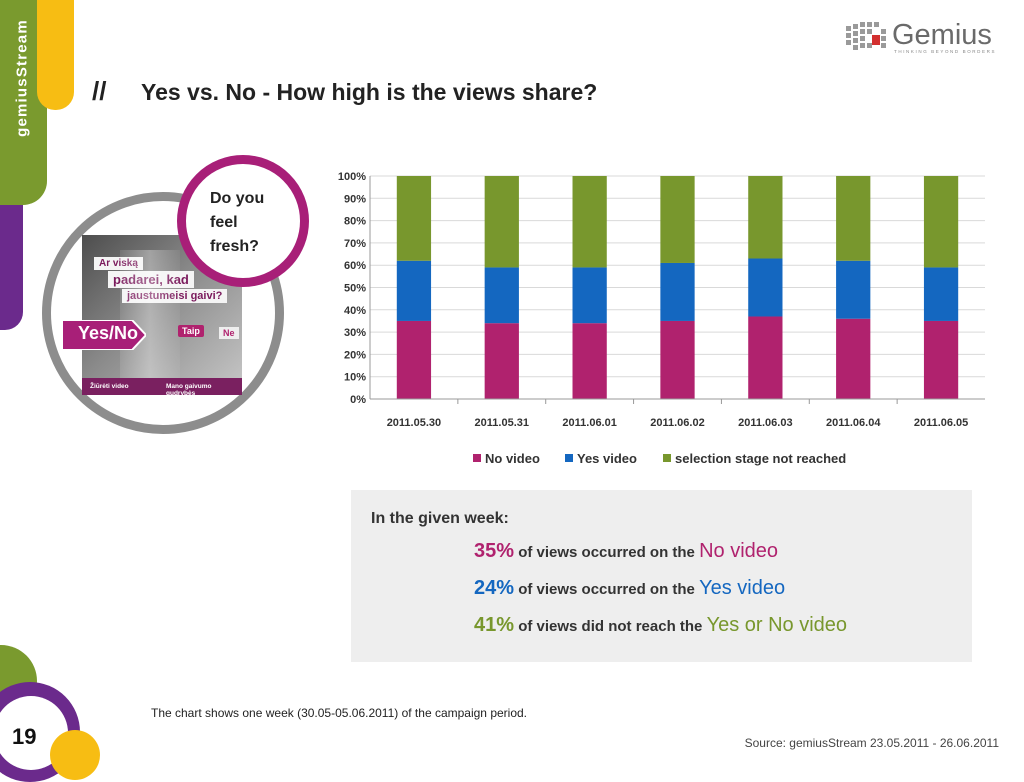 The image size is (1024, 782). Describe the element at coordinates (109, 386) in the screenshot. I see `photo-footer-left: Žiūrėti video` at that location.